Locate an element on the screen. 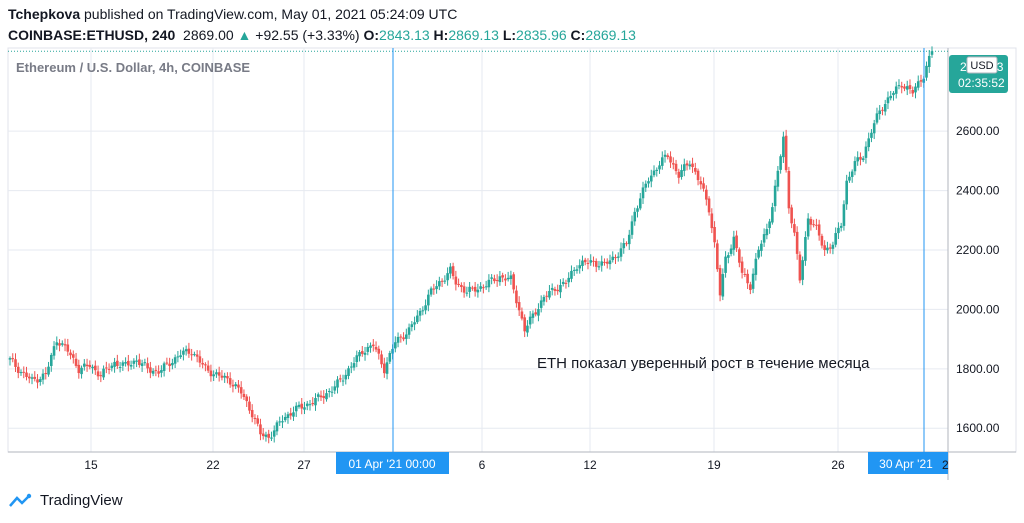 Image resolution: width=1024 pixels, height=523 pixels. y-tick-label: 2600.00 is located at coordinates (978, 131).